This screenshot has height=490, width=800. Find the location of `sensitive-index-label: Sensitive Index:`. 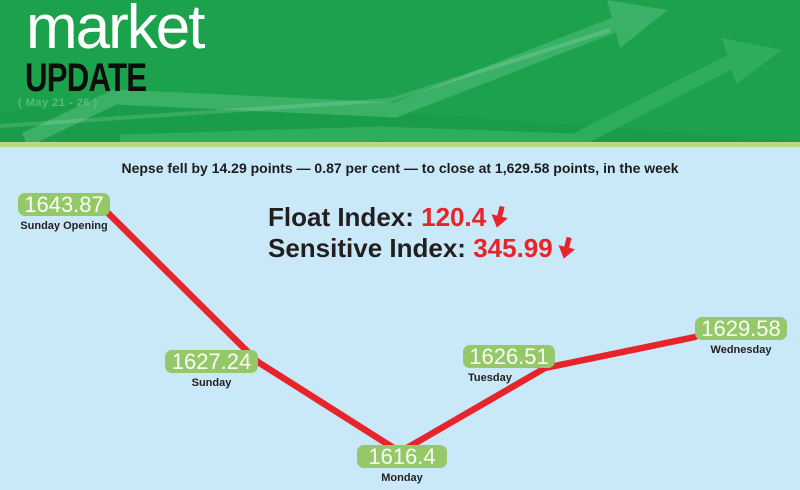

sensitive-index-label: Sensitive Index: is located at coordinates (367, 248).